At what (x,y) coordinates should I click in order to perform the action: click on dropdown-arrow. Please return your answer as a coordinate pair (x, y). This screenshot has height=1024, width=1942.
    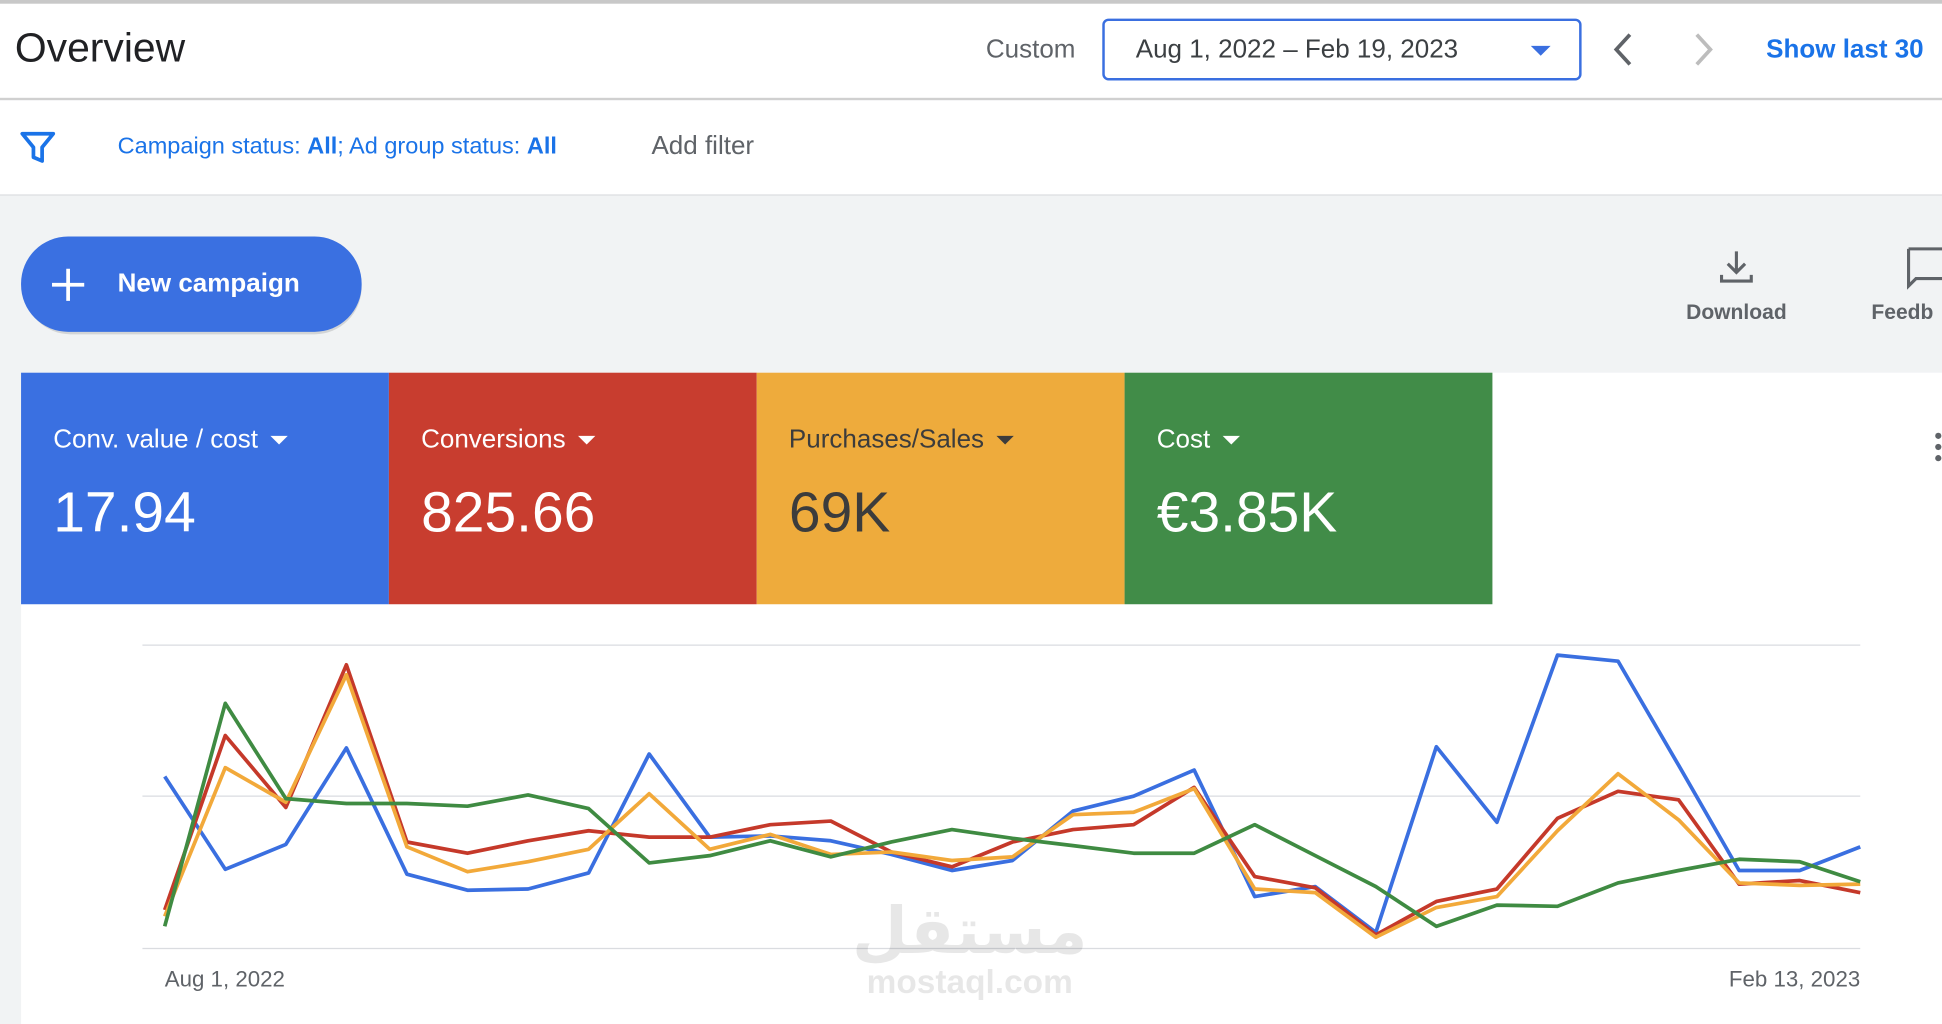
    Looking at the image, I should click on (1540, 50).